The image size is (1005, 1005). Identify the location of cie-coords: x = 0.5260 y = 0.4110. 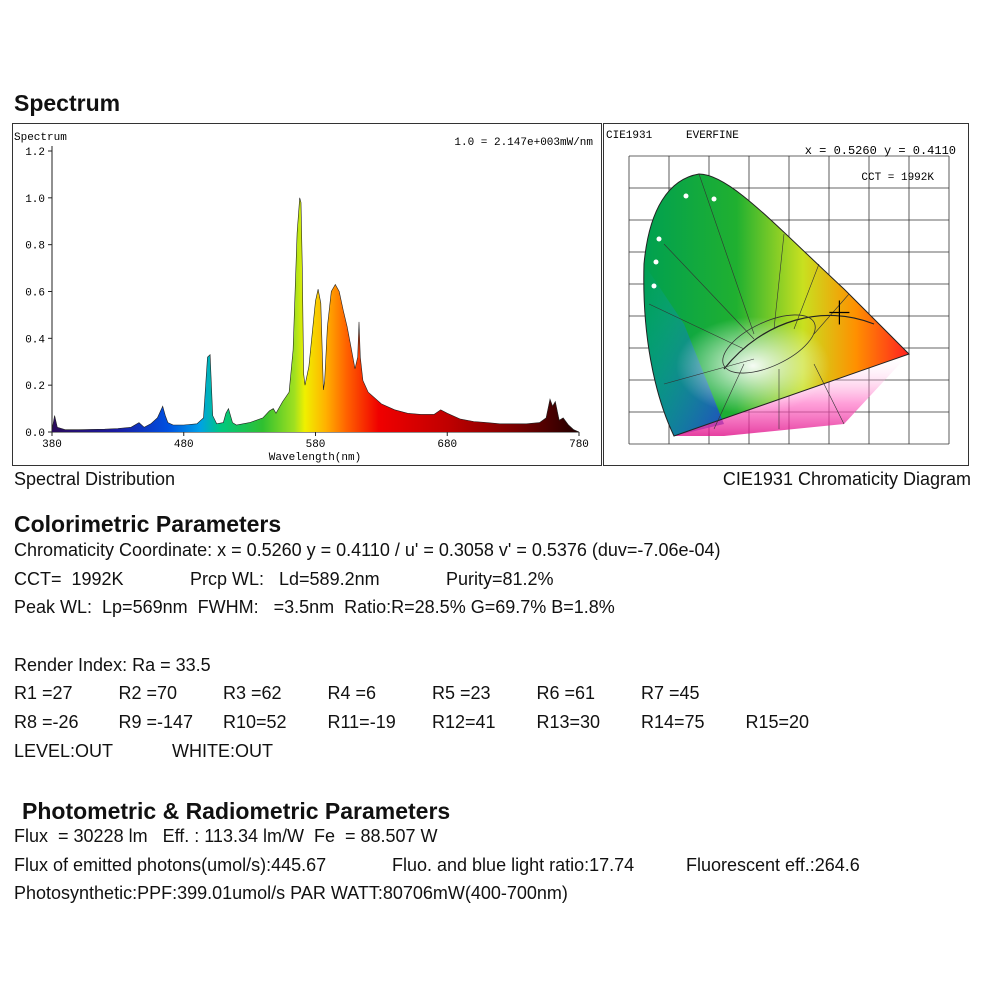
(880, 151).